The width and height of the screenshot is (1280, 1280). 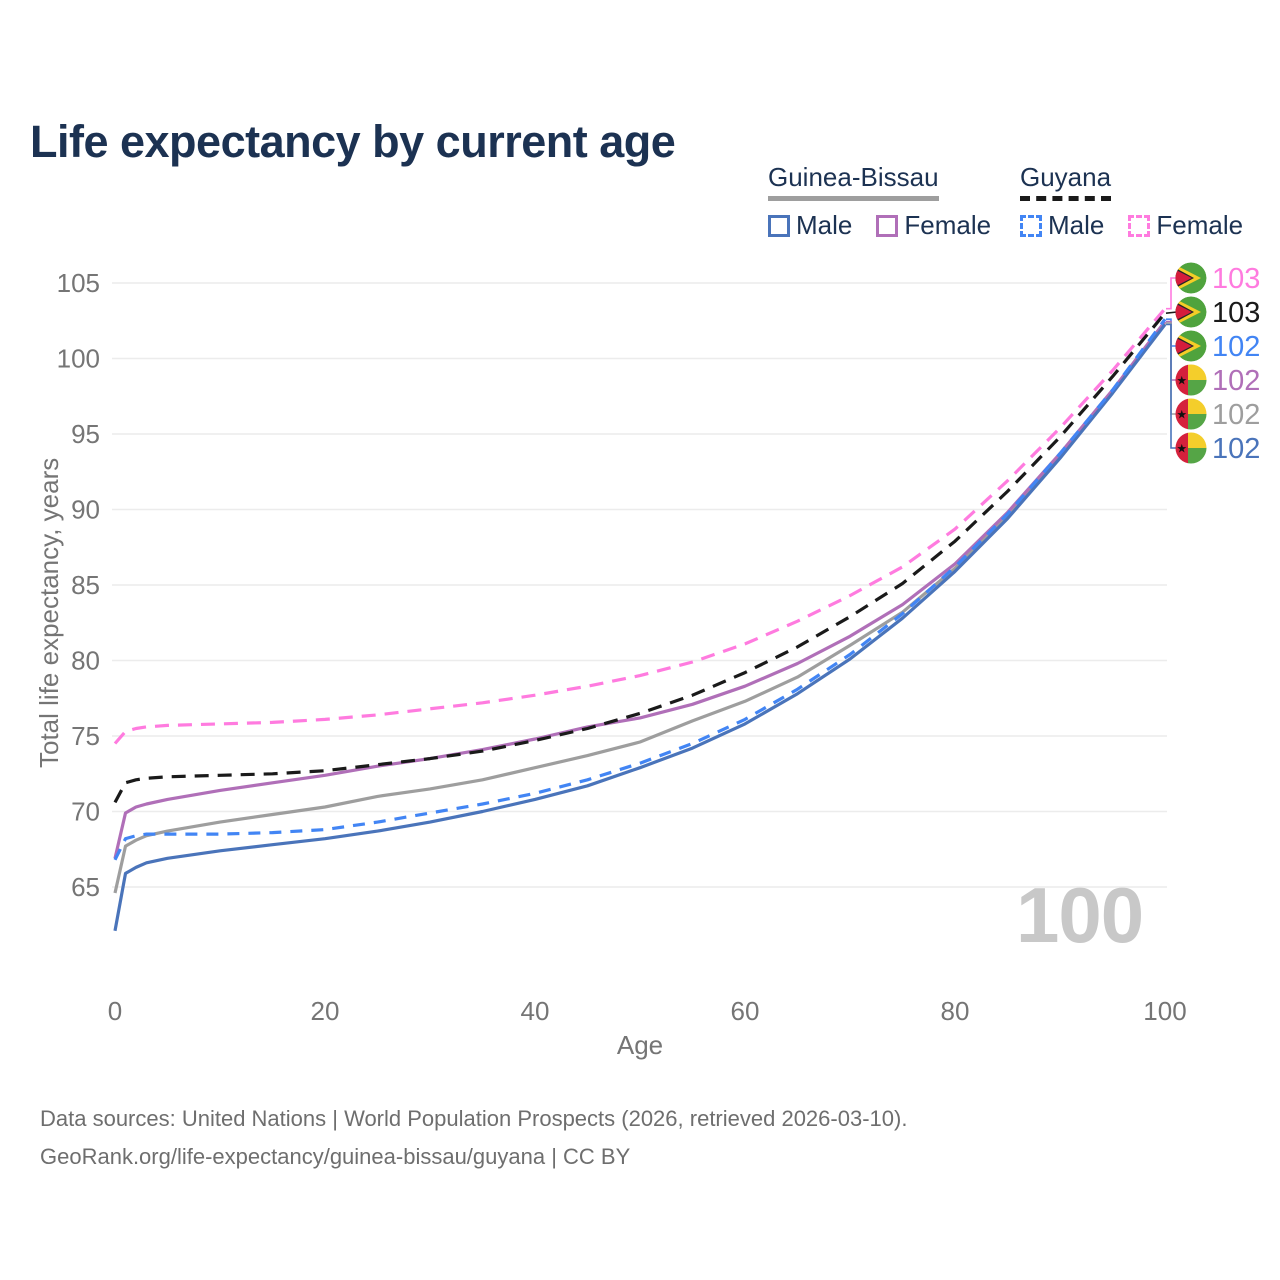 I want to click on legend-item-guyana-female: Female, so click(x=1185, y=225).